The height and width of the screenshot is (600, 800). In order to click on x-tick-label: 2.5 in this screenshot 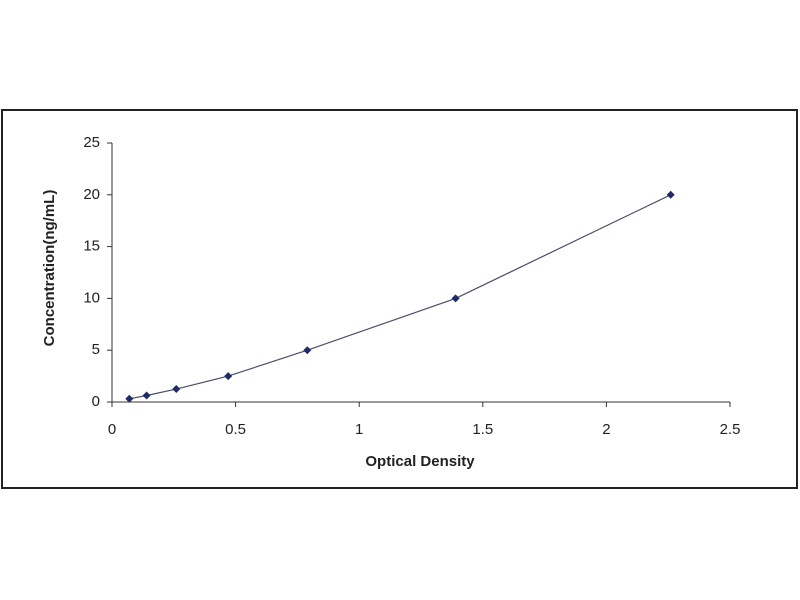, I will do `click(730, 429)`.